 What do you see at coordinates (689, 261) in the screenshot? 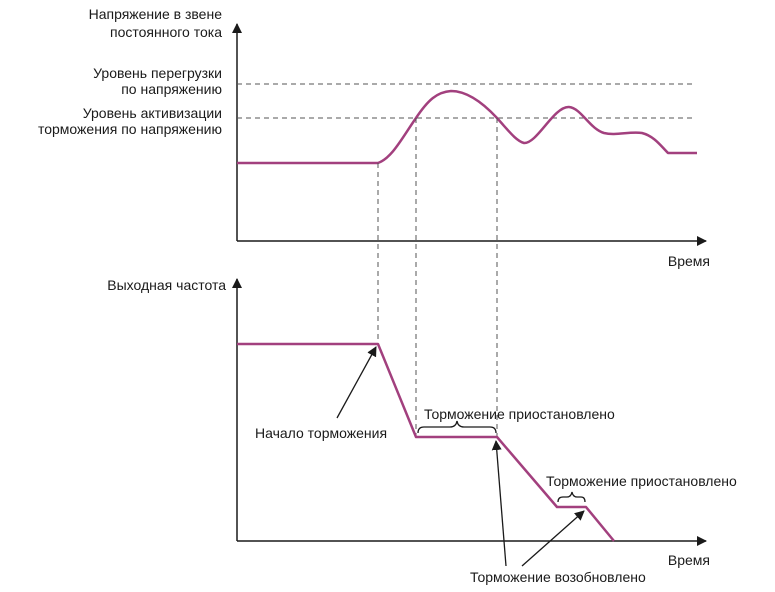
I see `top-x-label: Время` at bounding box center [689, 261].